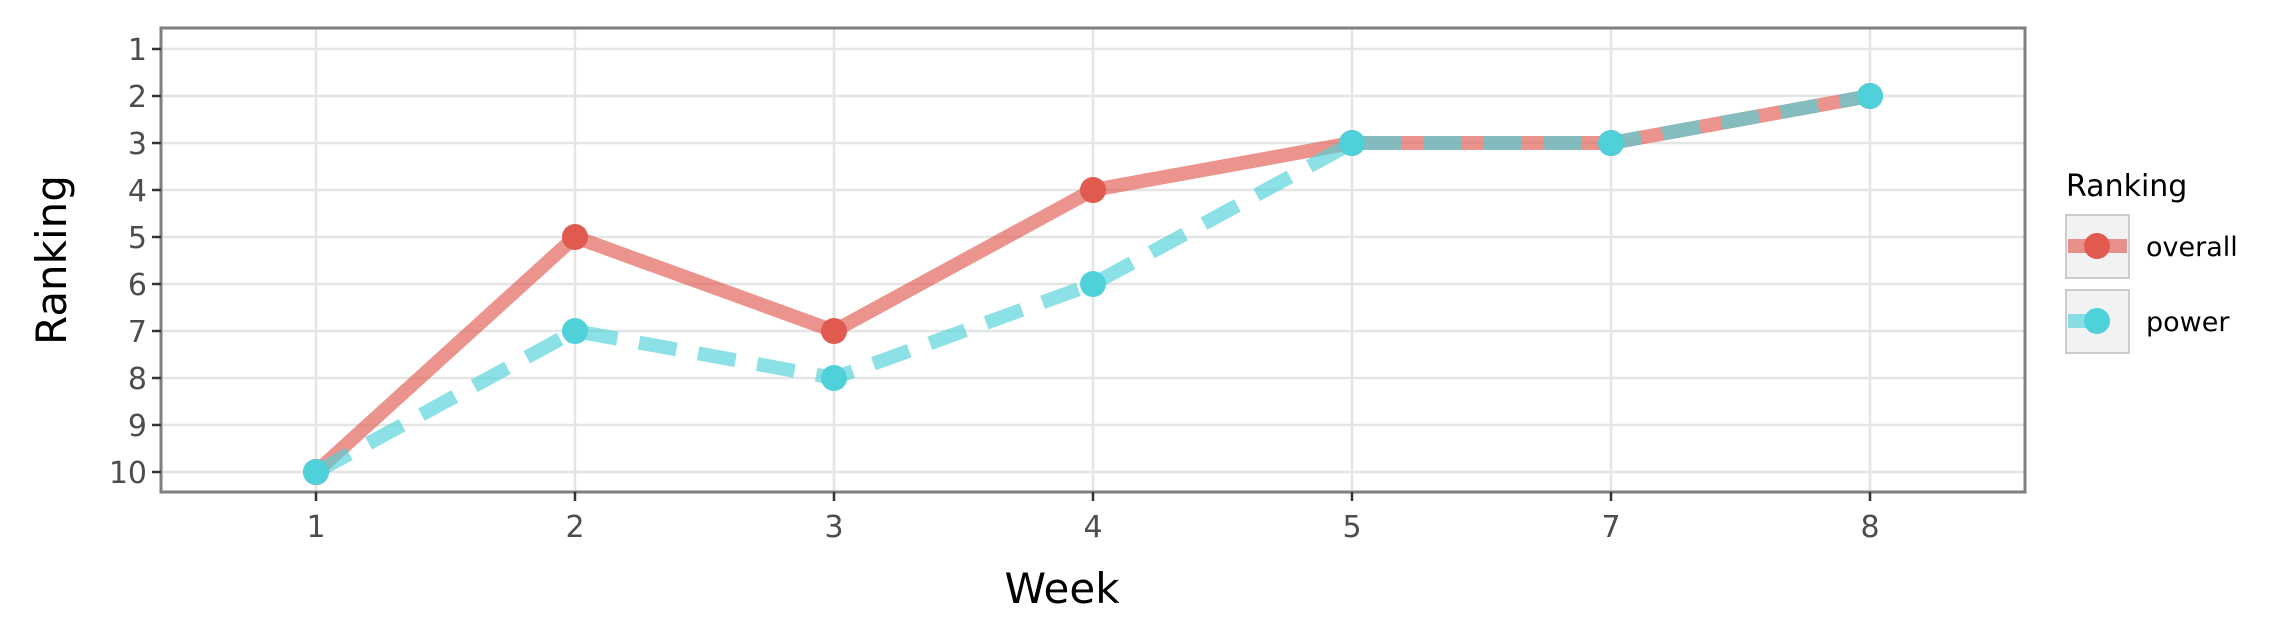 The image size is (2276, 641). What do you see at coordinates (137, 379) in the screenshot?
I see `y-tick-label: 8` at bounding box center [137, 379].